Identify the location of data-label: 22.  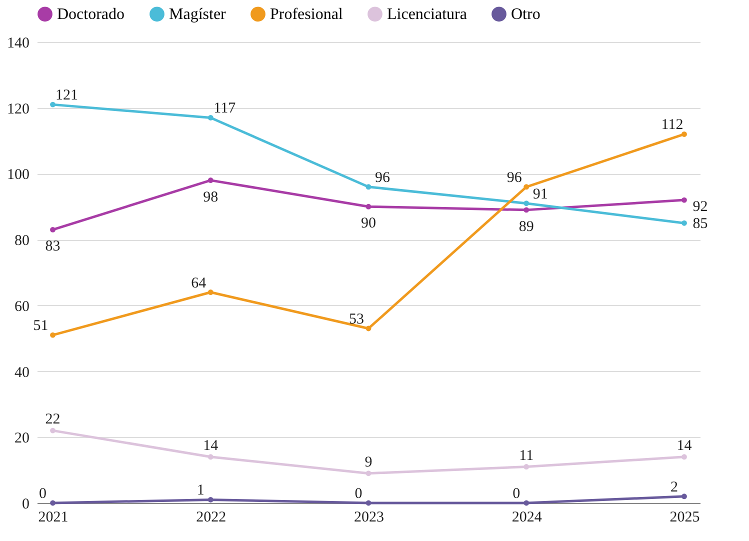
(52, 420).